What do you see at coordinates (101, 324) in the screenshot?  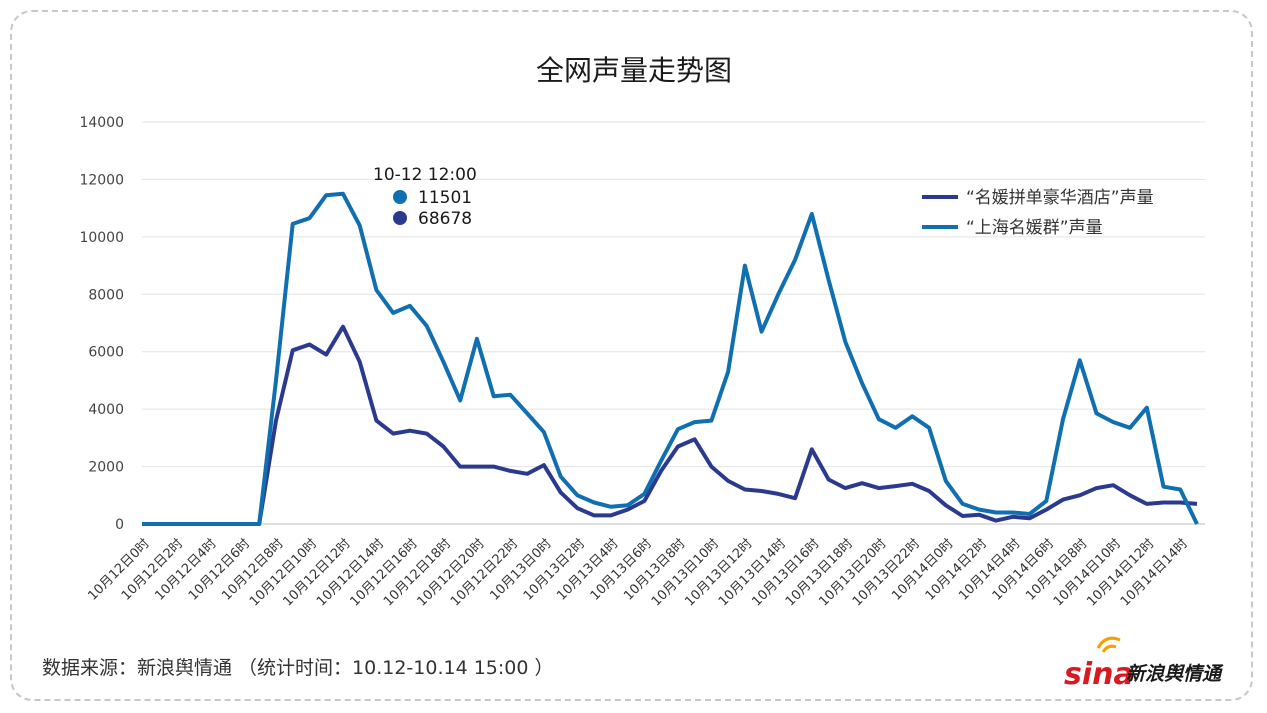 I see `y-axis-ticks: 0 2000 4000 6000 8000 10000 12000 14000` at bounding box center [101, 324].